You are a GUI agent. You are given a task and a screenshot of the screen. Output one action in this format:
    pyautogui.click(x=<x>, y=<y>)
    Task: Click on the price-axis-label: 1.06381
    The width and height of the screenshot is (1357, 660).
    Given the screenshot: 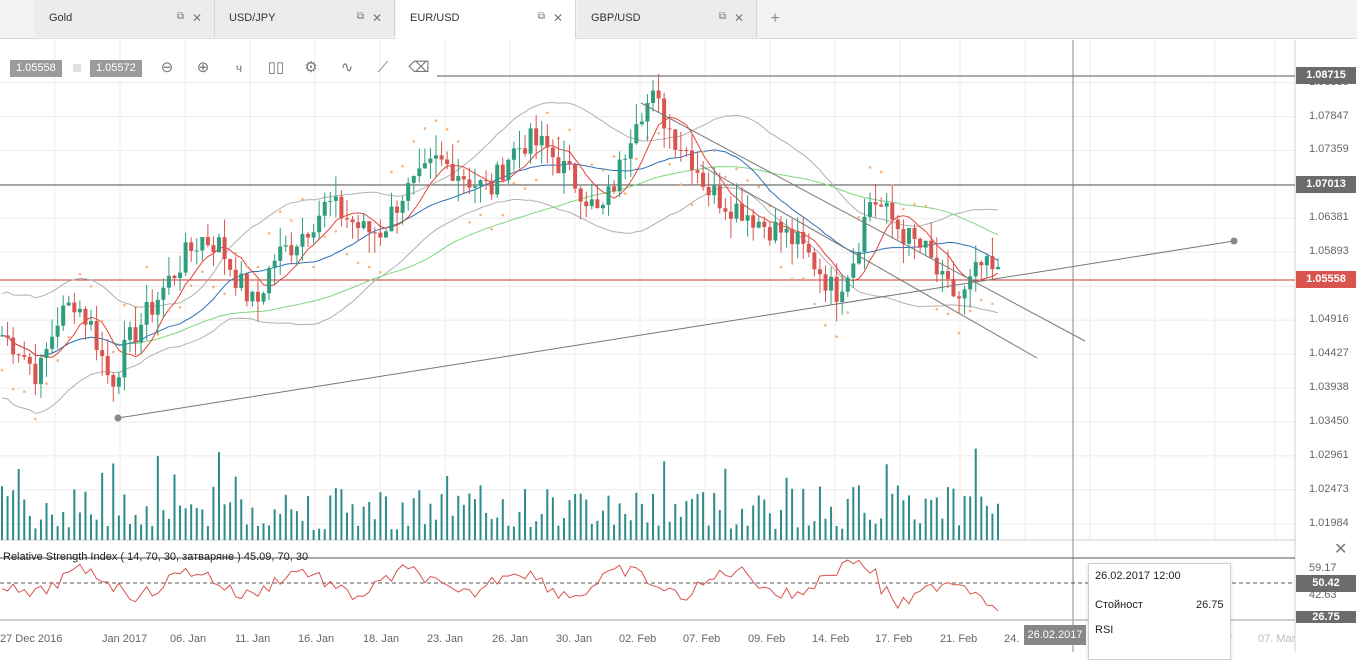 What is the action you would take?
    pyautogui.click(x=1329, y=217)
    